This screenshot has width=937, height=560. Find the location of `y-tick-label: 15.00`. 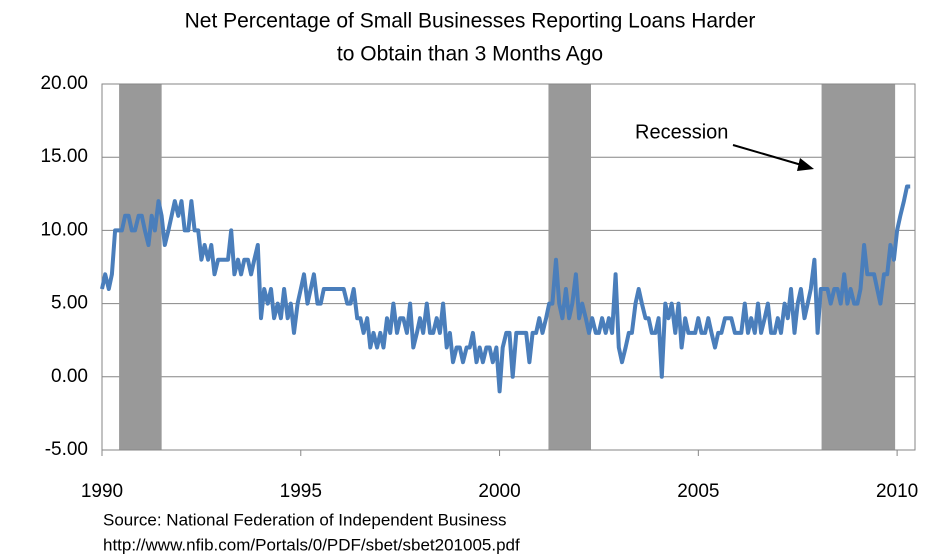

y-tick-label: 15.00 is located at coordinates (64, 156).